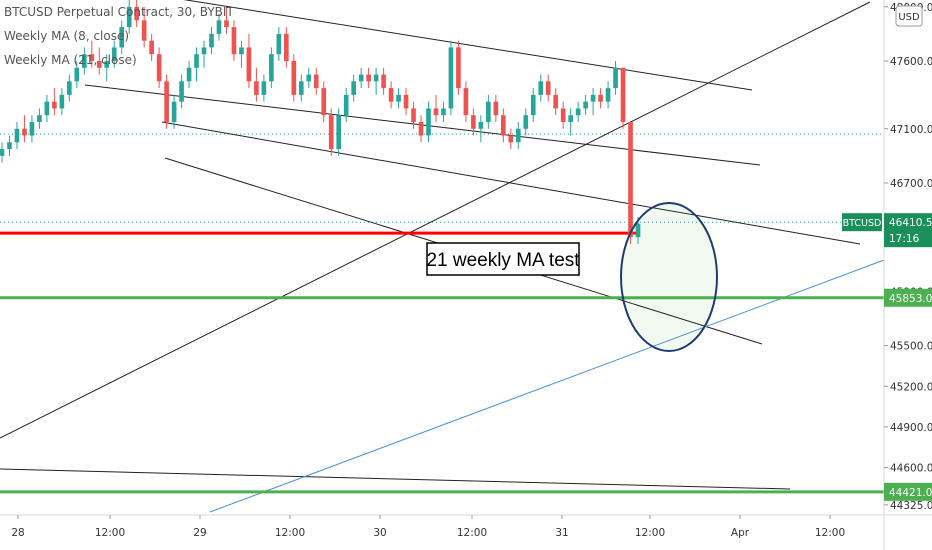  What do you see at coordinates (468, 45) in the screenshot?
I see `channel-upper-line` at bounding box center [468, 45].